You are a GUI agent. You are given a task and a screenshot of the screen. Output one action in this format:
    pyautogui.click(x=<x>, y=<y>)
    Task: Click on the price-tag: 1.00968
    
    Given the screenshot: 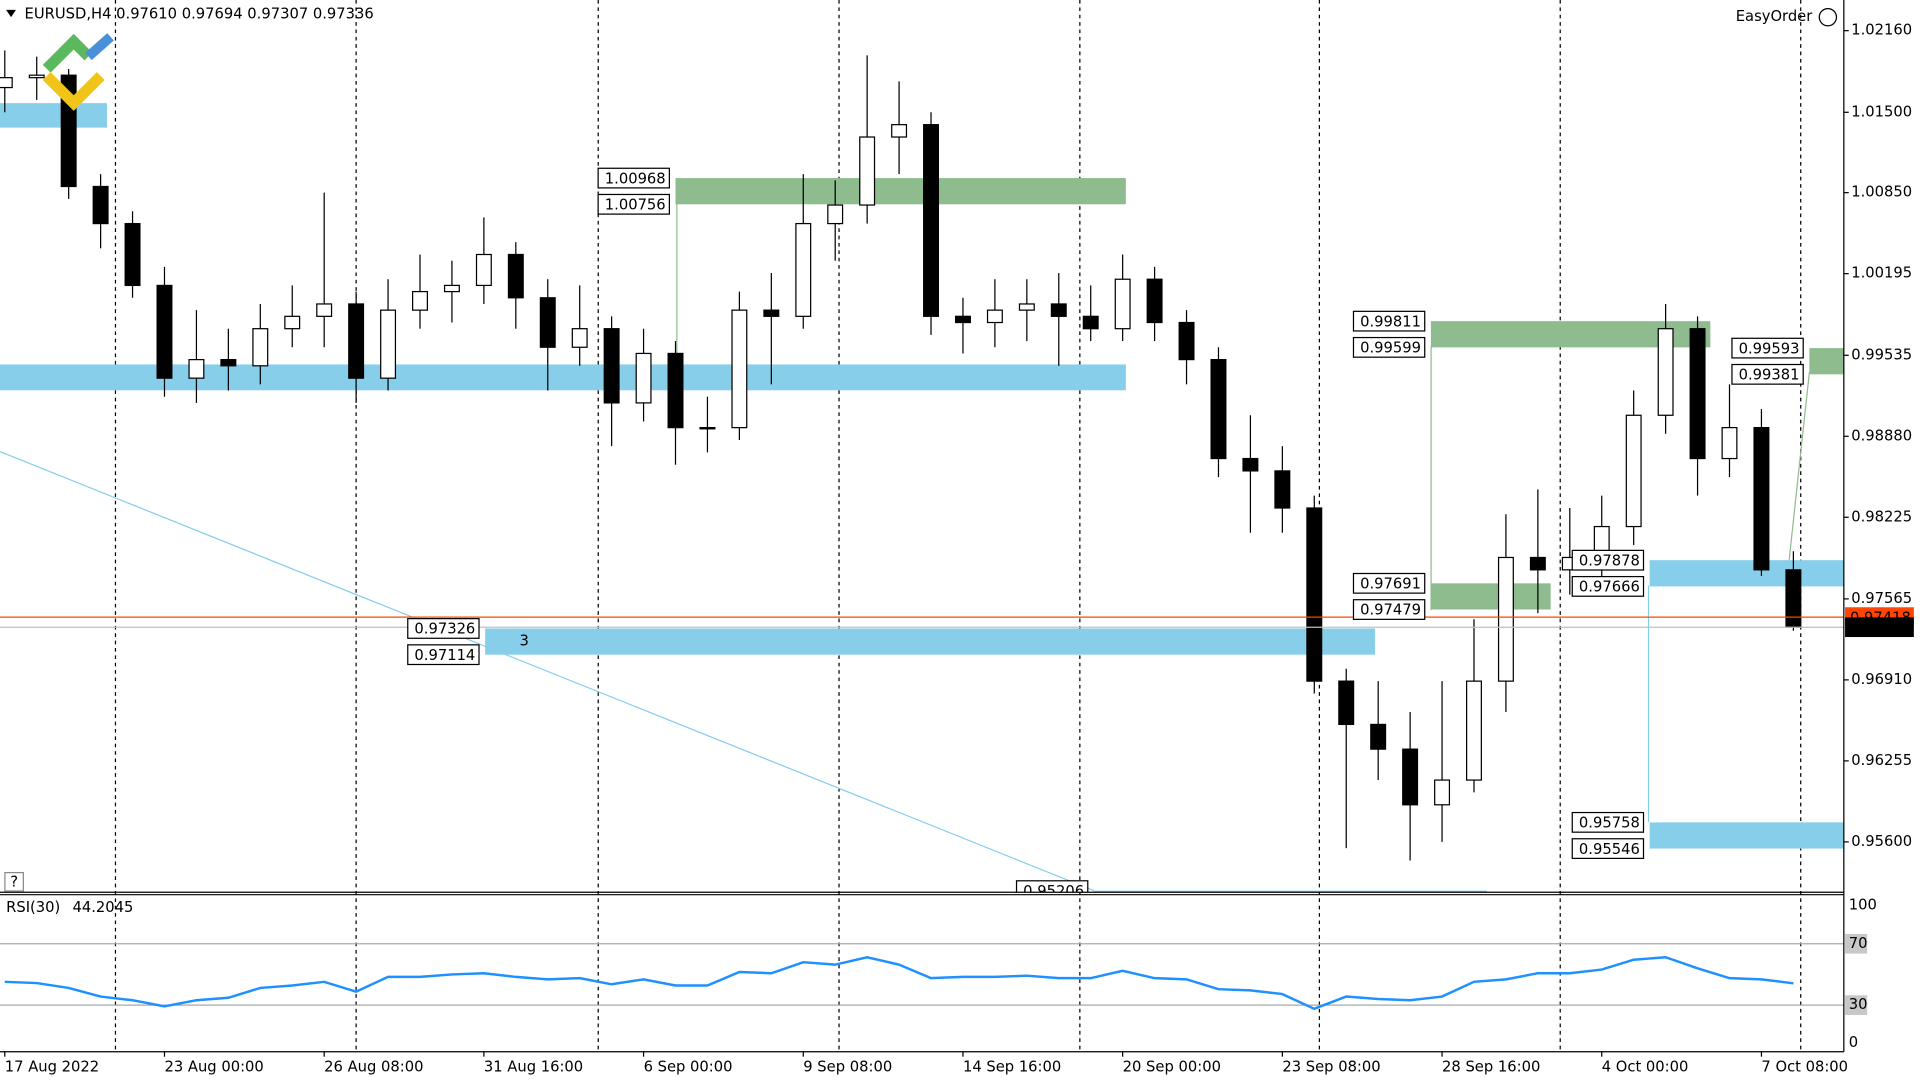 What is the action you would take?
    pyautogui.click(x=635, y=178)
    